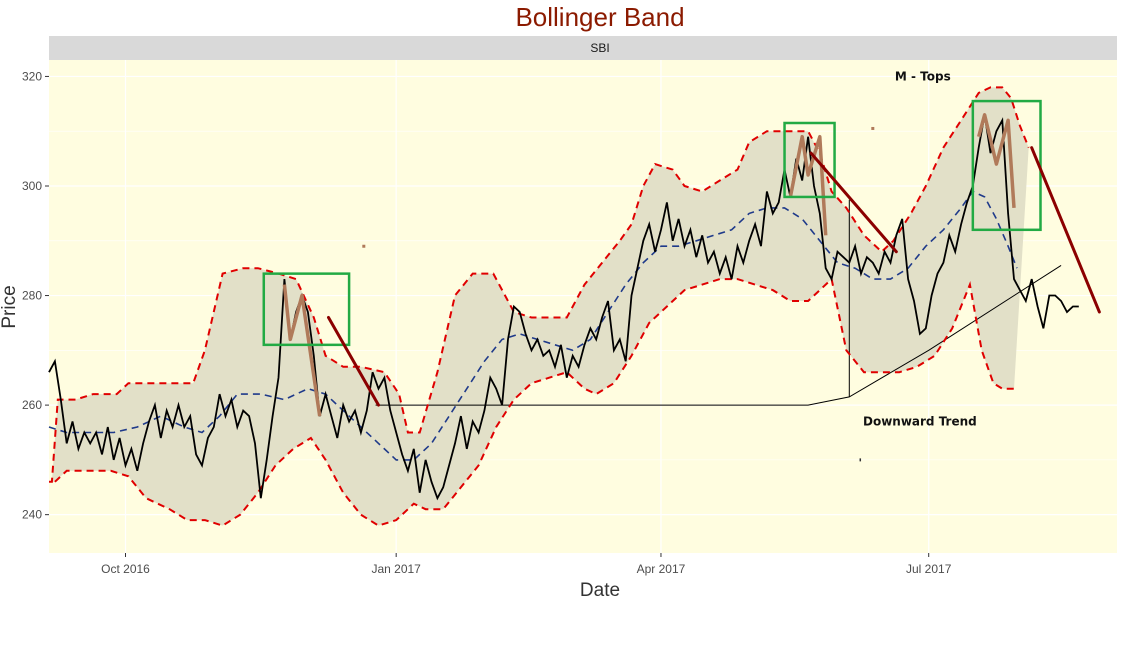 This screenshot has height=651, width=1124. Describe the element at coordinates (10, 306) in the screenshot. I see `y-axis-title: Price` at that location.